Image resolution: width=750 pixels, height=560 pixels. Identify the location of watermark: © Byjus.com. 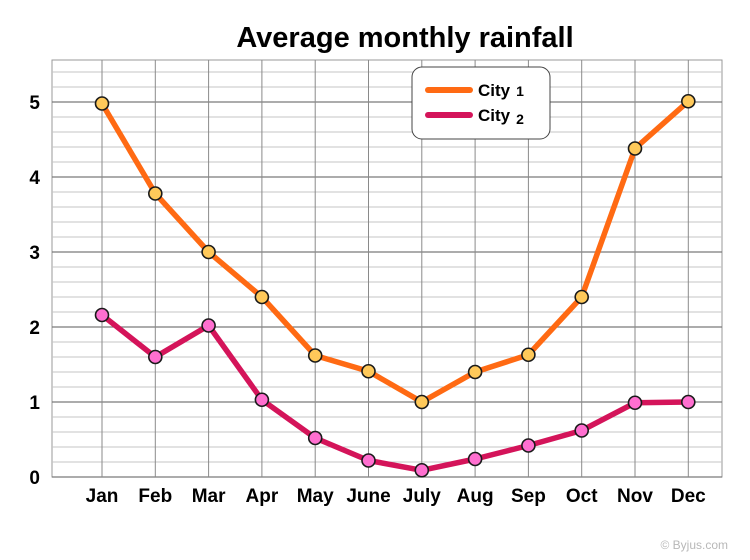
(694, 545).